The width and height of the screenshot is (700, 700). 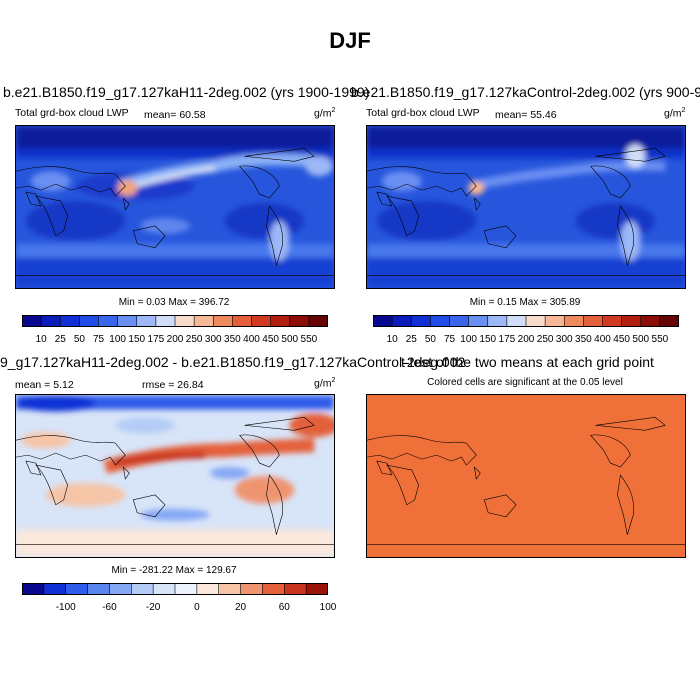 What do you see at coordinates (526, 207) in the screenshot?
I see `panel2-map` at bounding box center [526, 207].